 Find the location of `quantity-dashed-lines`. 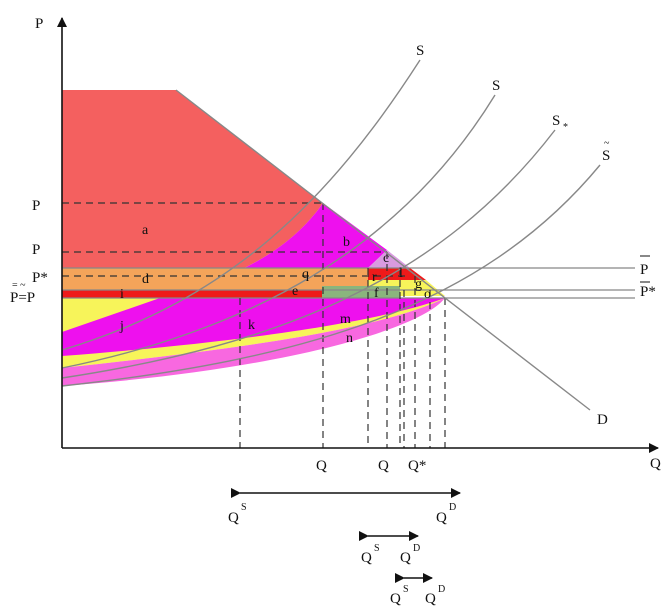

quantity-dashed-lines is located at coordinates (342, 325).